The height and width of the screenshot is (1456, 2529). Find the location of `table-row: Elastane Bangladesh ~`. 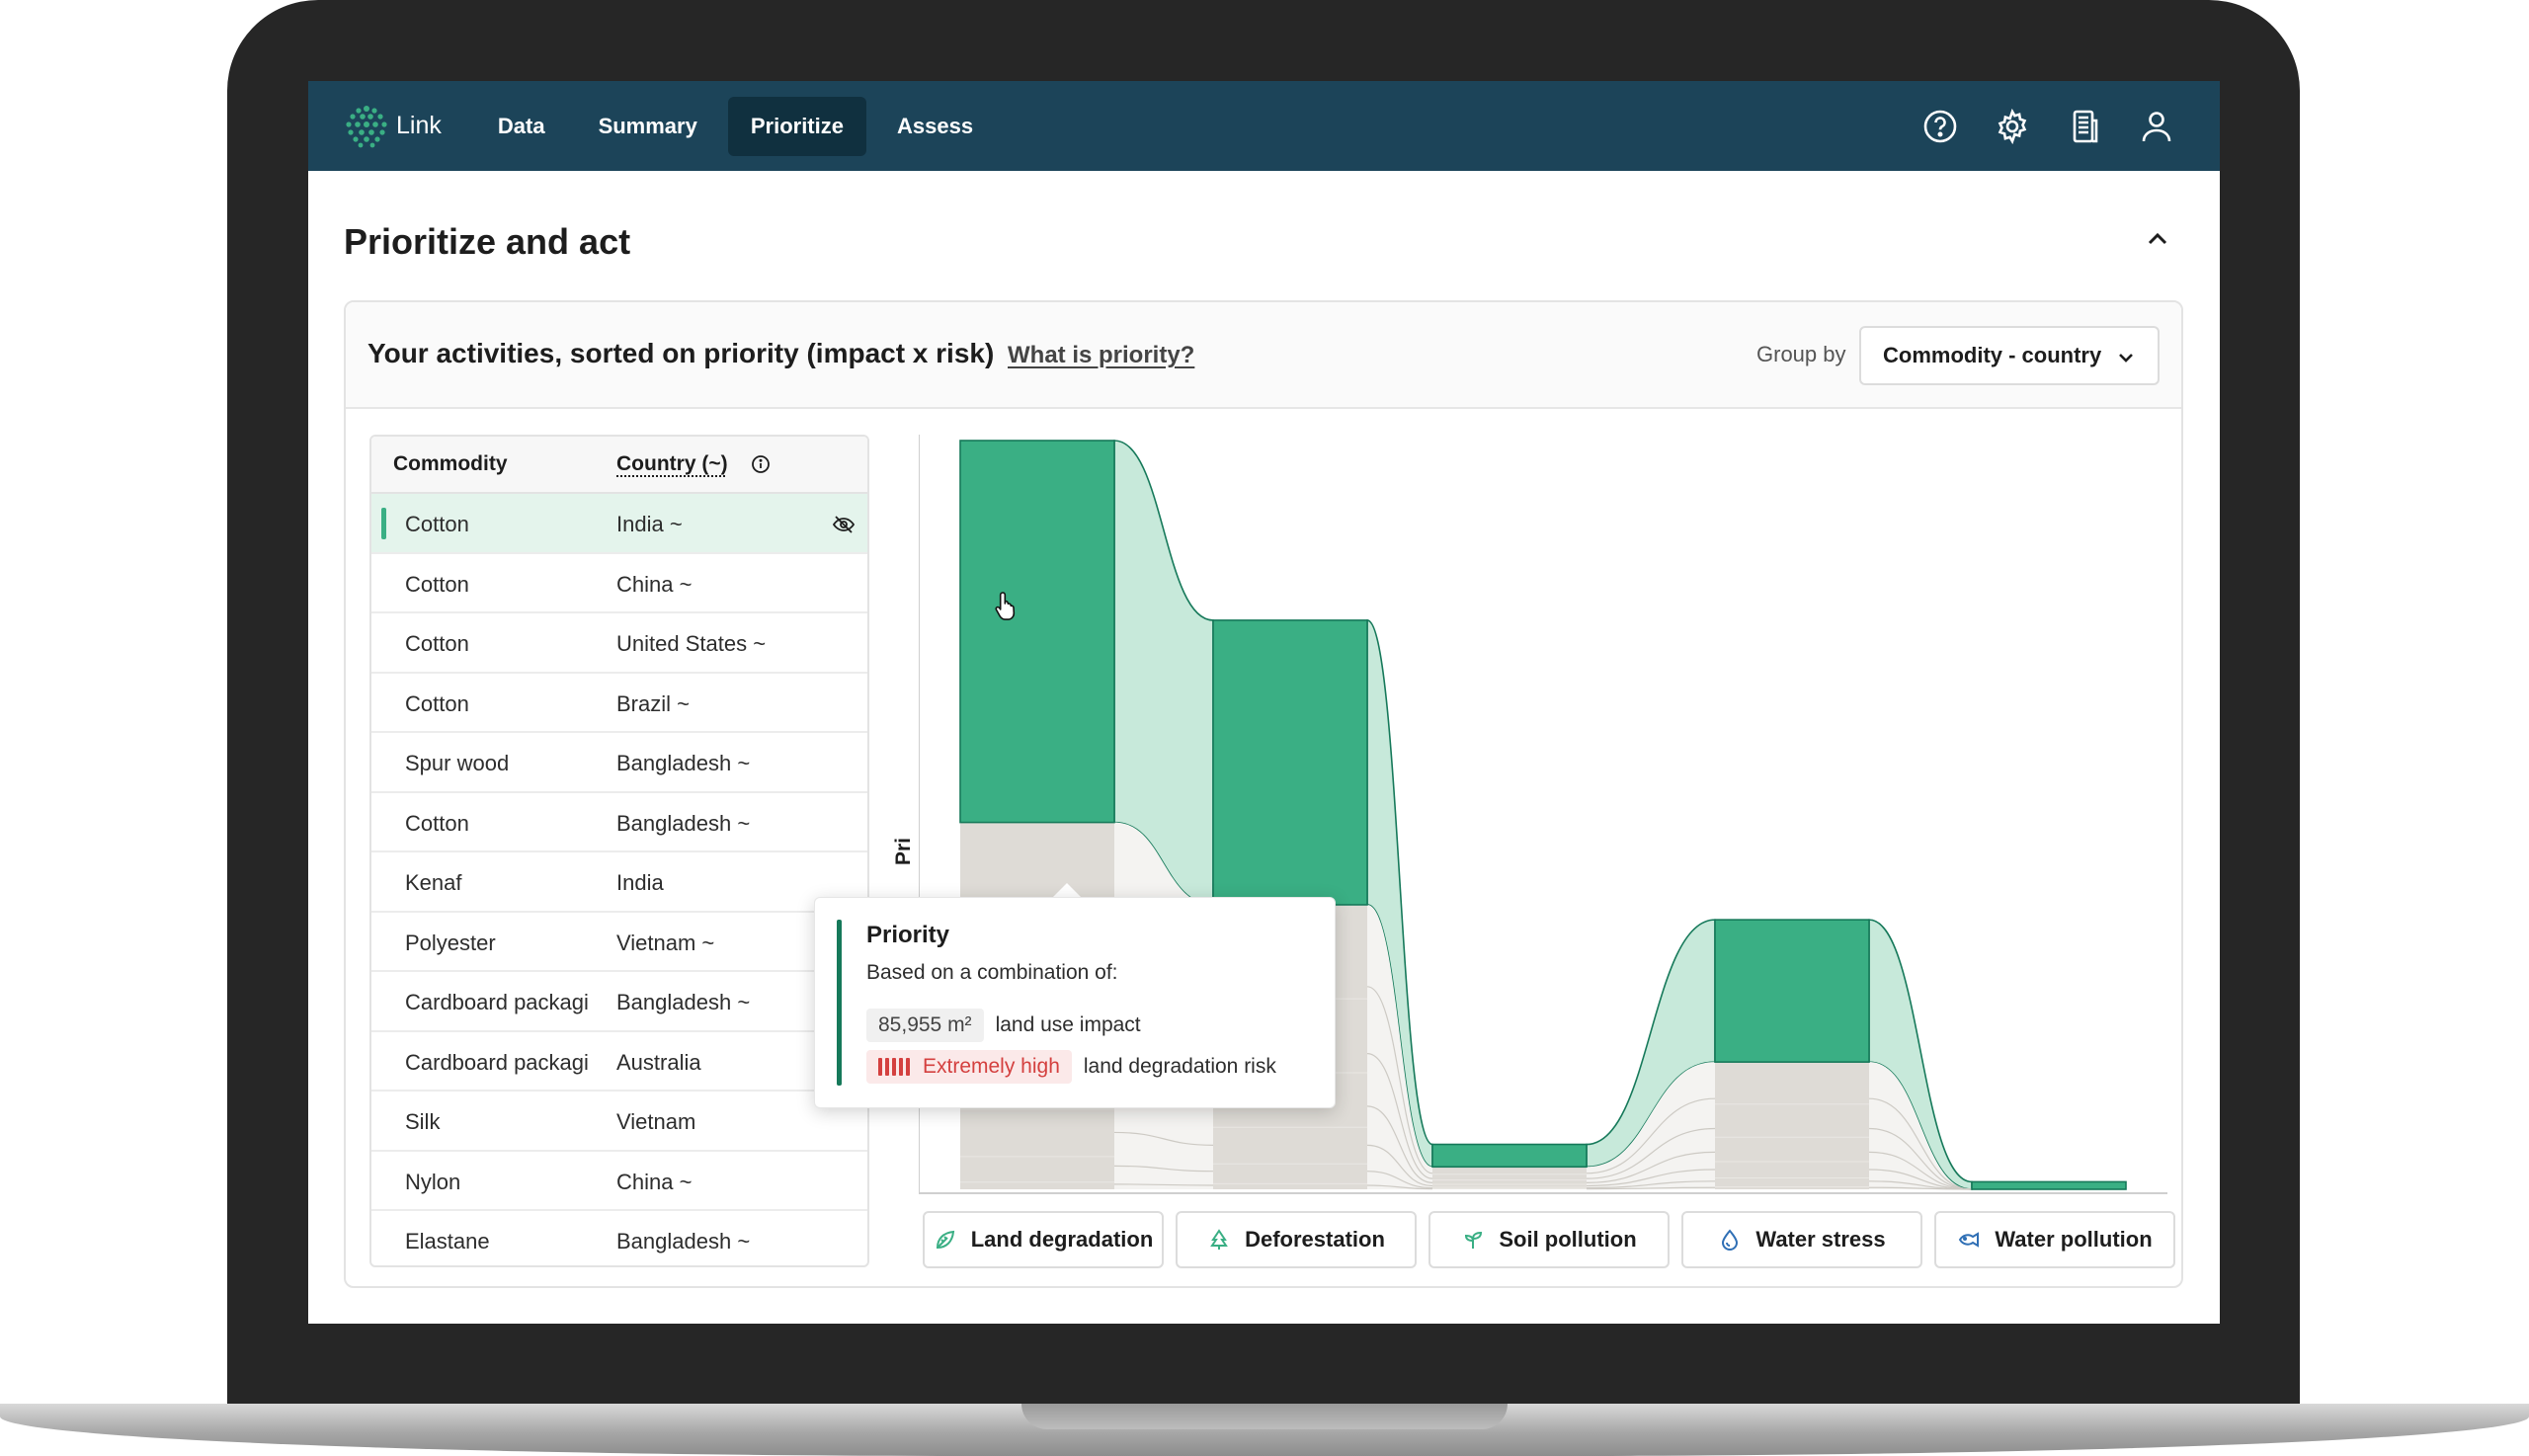

table-row: Elastane Bangladesh ~ is located at coordinates (619, 1238).